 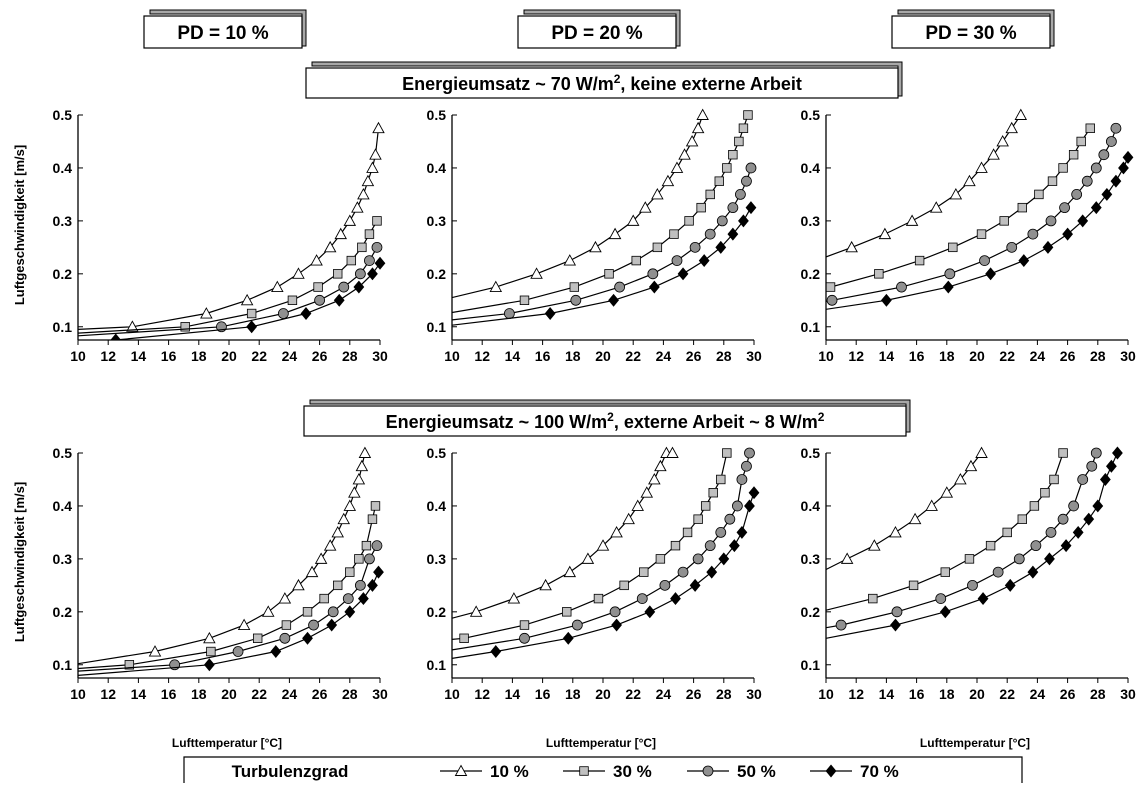 What do you see at coordinates (811, 506) in the screenshot?
I see `y-tick-label: 0.4` at bounding box center [811, 506].